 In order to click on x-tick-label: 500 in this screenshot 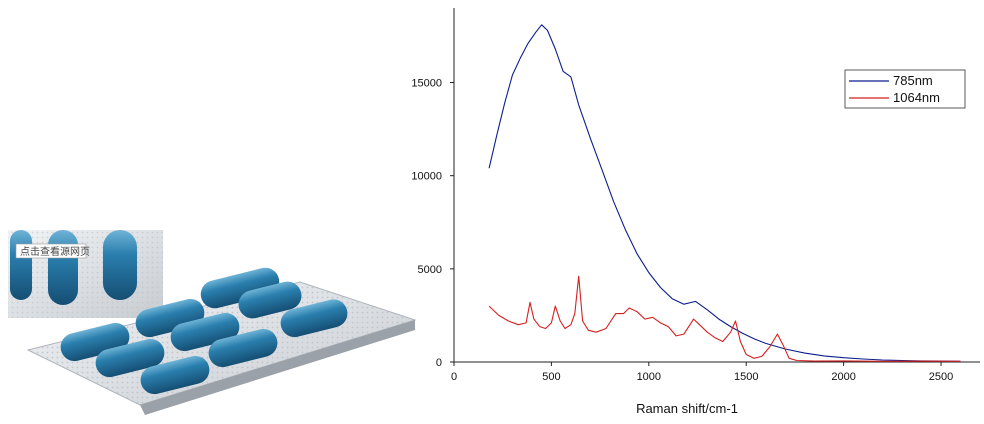, I will do `click(551, 377)`.